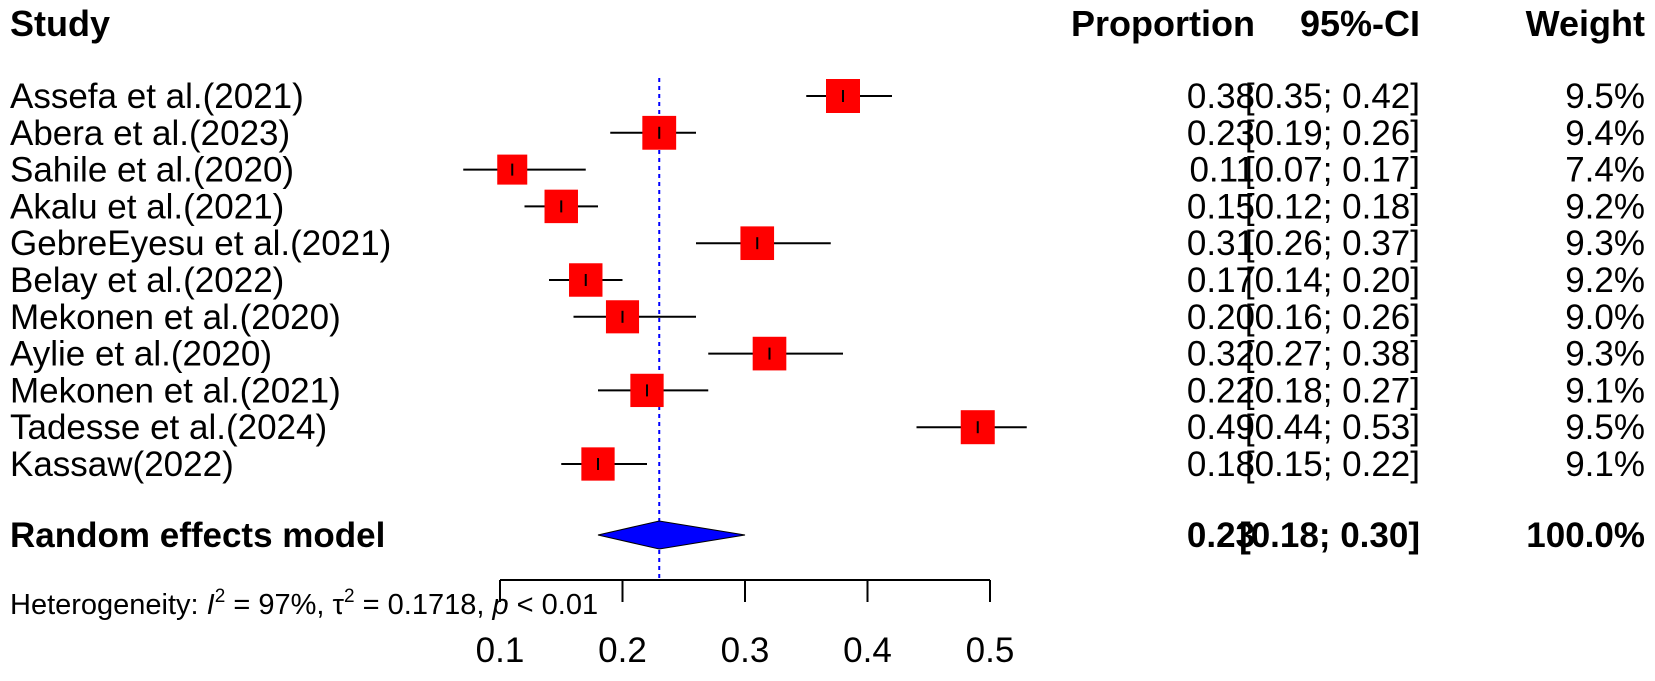 This screenshot has height=681, width=1655. Describe the element at coordinates (1332, 427) in the screenshot. I see `ci-value: [0.44; 0.53]` at that location.